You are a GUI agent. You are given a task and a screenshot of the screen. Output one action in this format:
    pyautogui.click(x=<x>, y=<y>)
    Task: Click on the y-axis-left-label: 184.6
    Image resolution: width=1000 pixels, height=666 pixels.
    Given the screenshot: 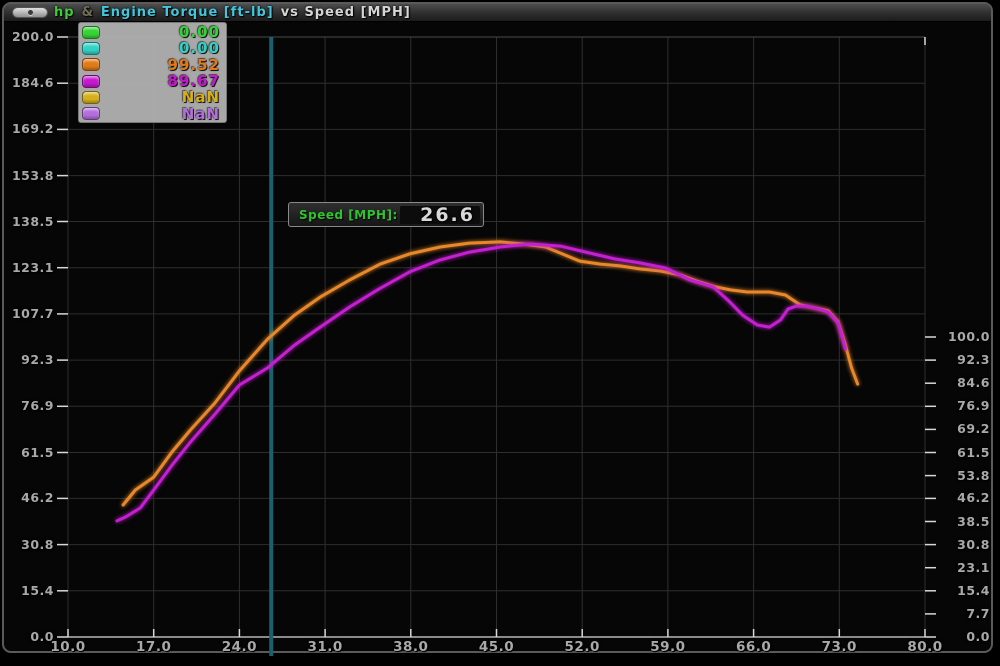 What is the action you would take?
    pyautogui.click(x=32, y=83)
    